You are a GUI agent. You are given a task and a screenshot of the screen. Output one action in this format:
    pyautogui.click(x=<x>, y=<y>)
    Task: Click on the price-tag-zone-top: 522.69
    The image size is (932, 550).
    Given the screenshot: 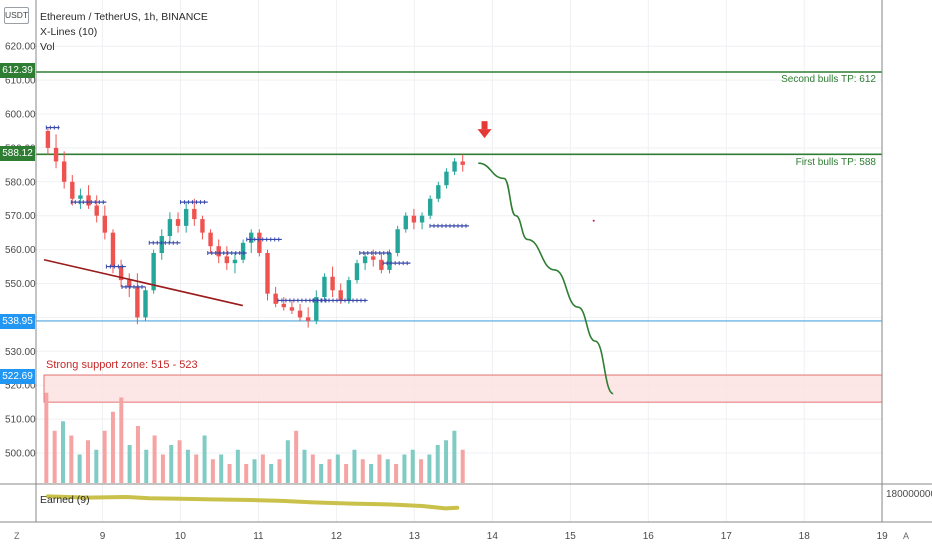 What is the action you would take?
    pyautogui.click(x=17, y=376)
    